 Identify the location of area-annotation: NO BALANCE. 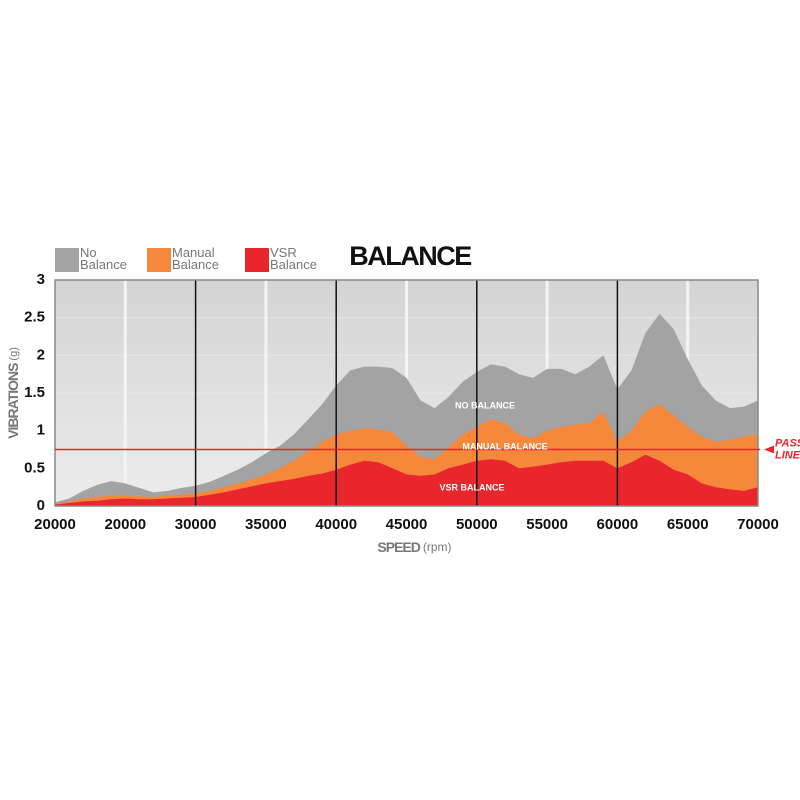
(485, 405).